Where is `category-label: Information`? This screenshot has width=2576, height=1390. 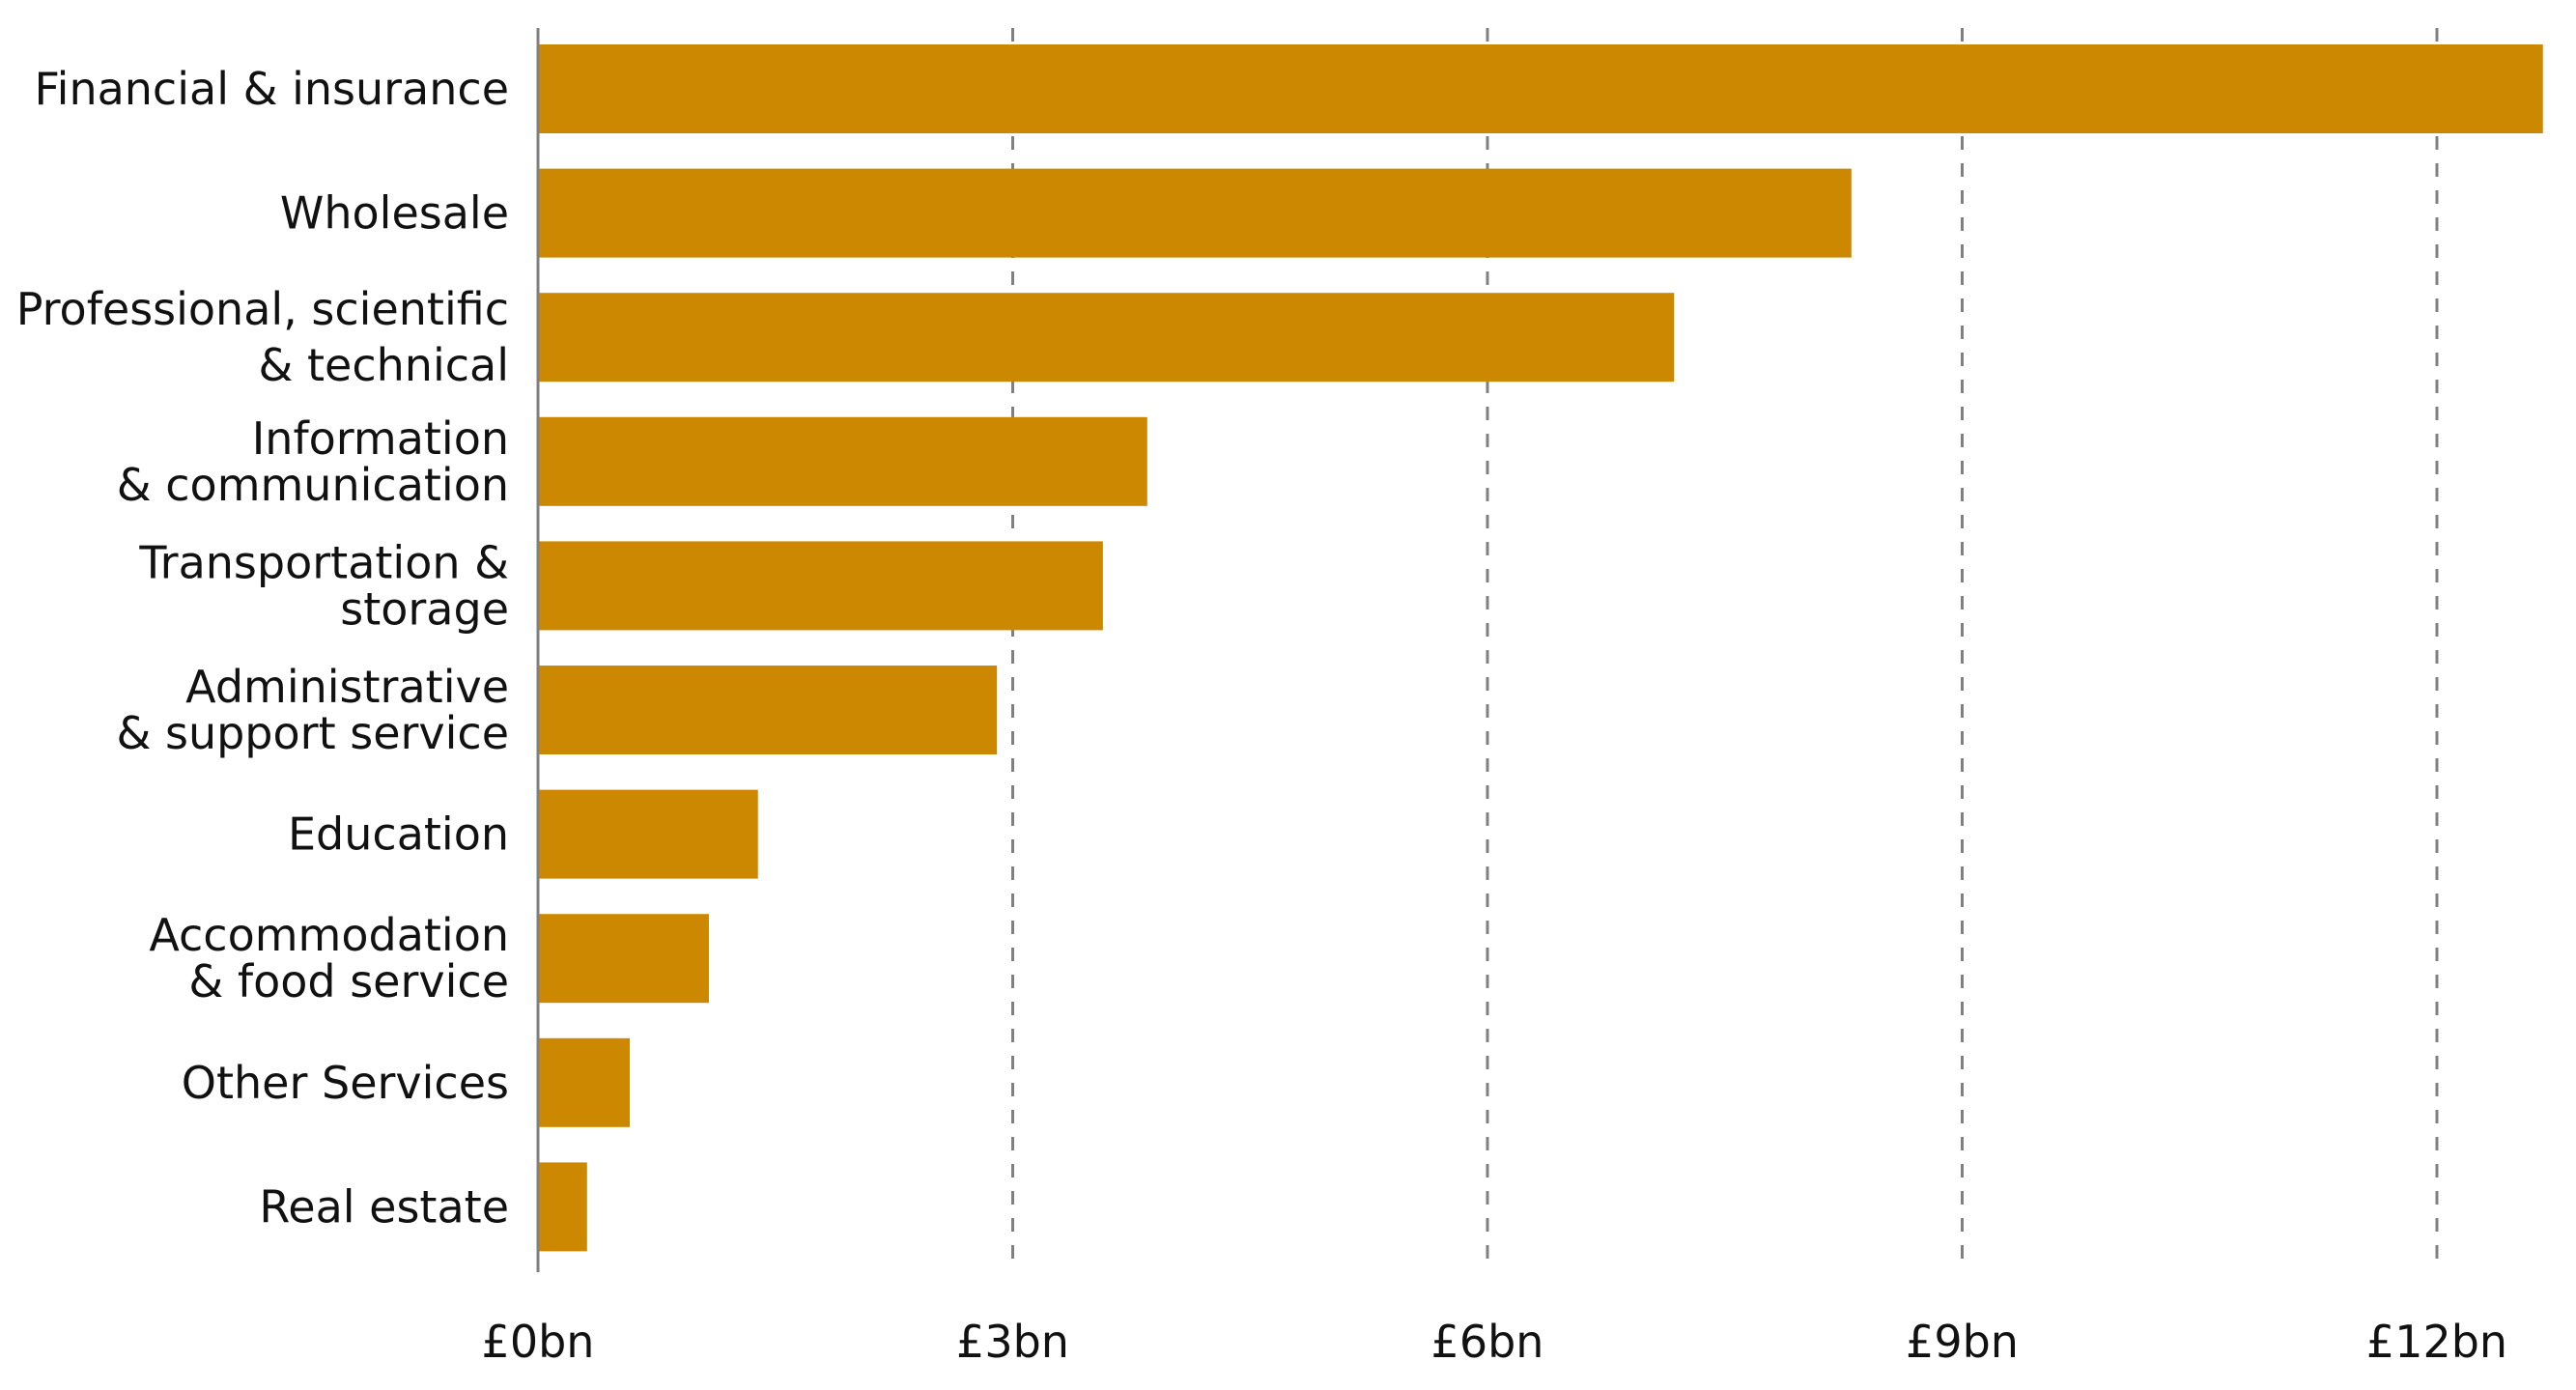 category-label: Information is located at coordinates (380, 439).